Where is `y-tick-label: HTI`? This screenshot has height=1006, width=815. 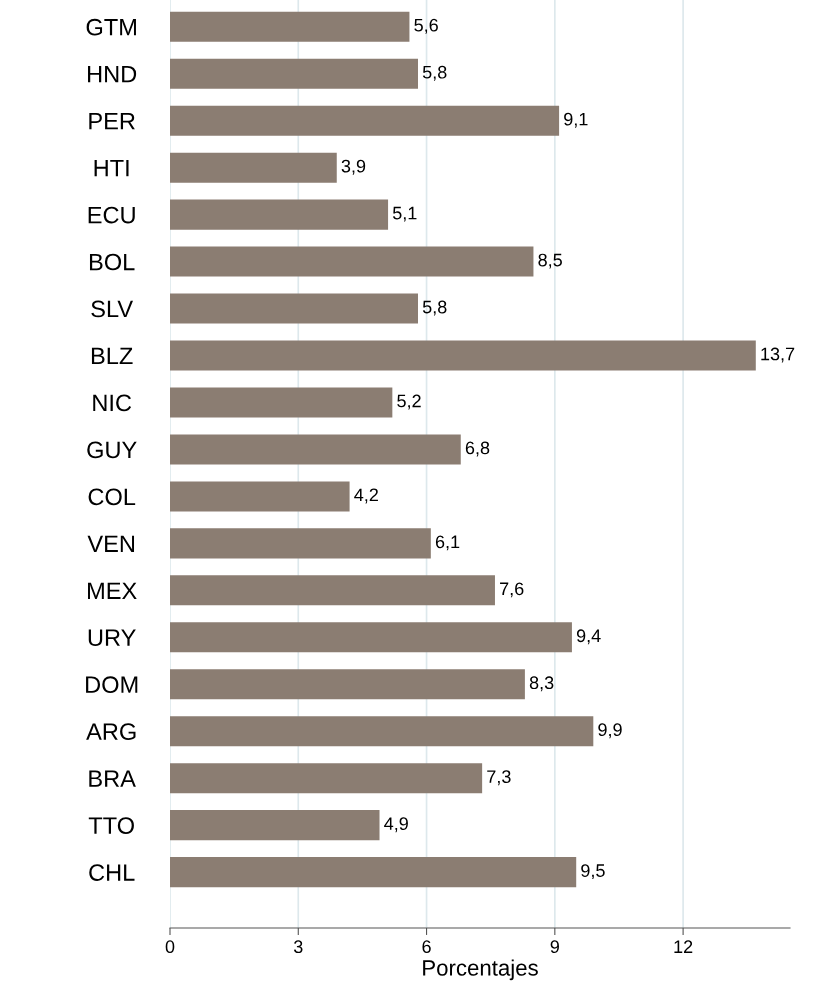
y-tick-label: HTI is located at coordinates (111, 168).